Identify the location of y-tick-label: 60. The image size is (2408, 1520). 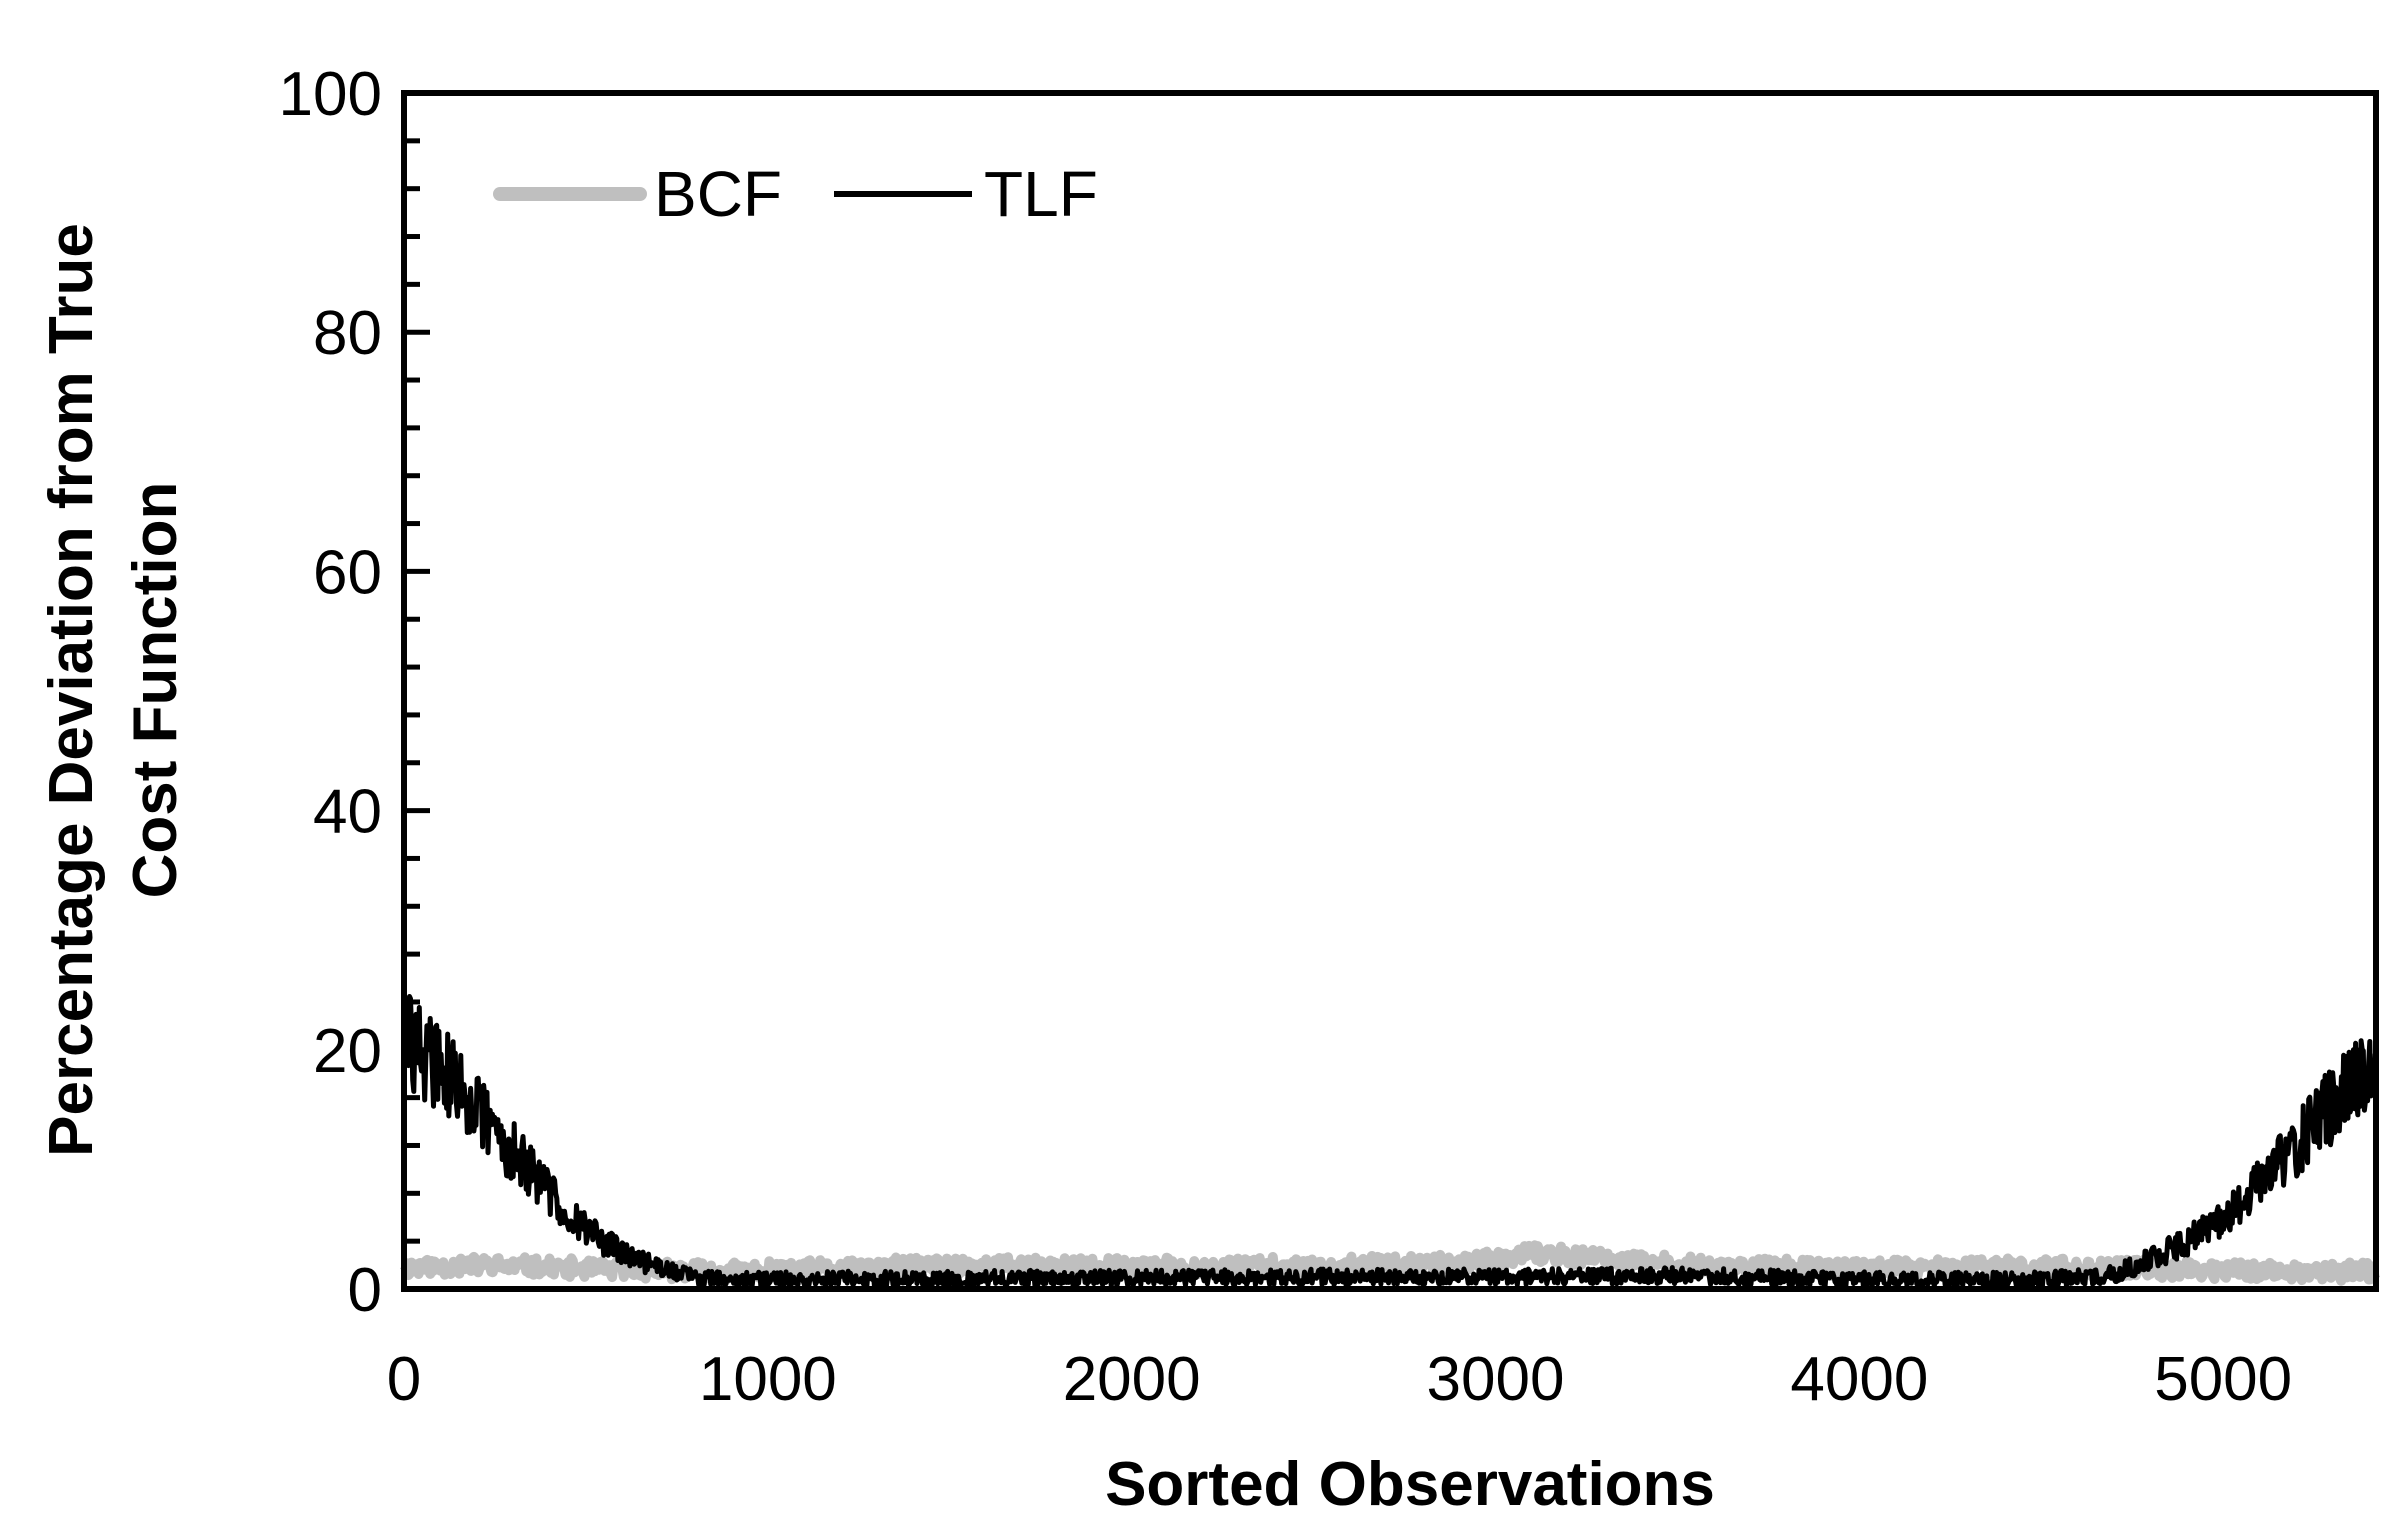
(347, 572).